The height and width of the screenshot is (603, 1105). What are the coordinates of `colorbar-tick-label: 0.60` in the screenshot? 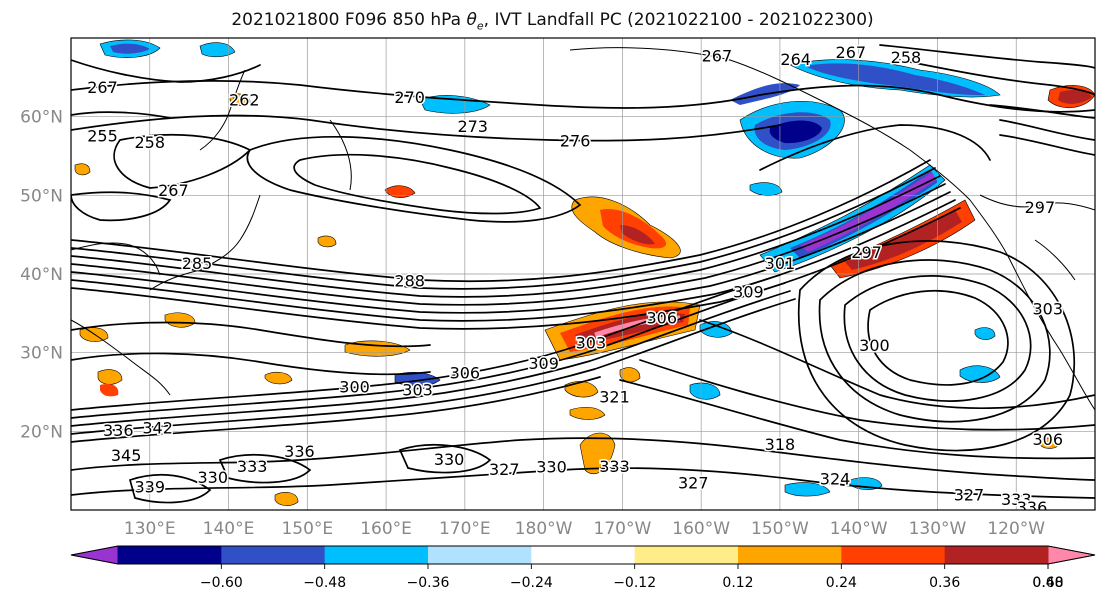 It's located at (1047, 583).